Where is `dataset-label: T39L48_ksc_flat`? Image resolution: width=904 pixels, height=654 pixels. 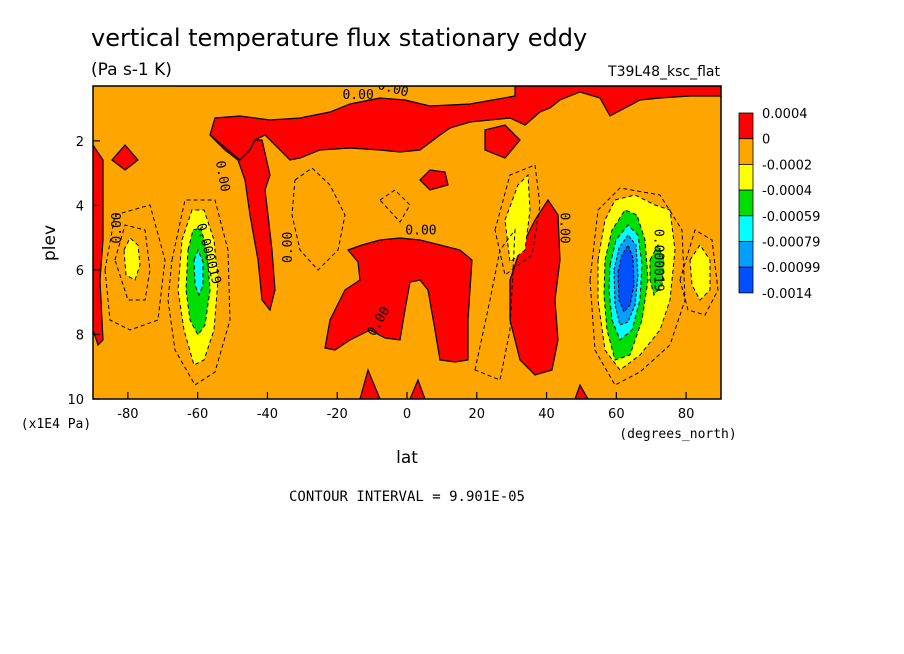
dataset-label: T39L48_ksc_flat is located at coordinates (663, 72).